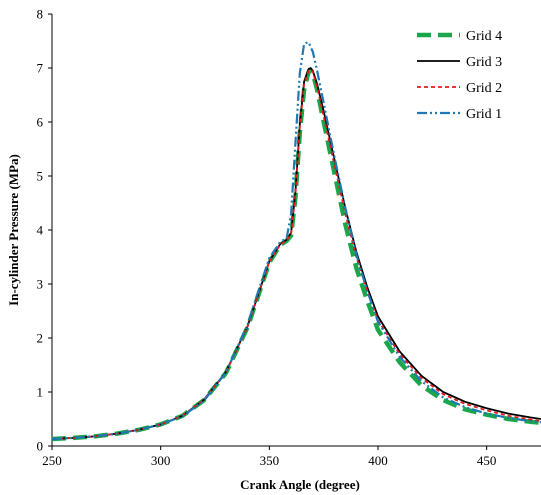 The width and height of the screenshot is (541, 495). I want to click on legend-label-grid-4: Grid 4, so click(484, 36).